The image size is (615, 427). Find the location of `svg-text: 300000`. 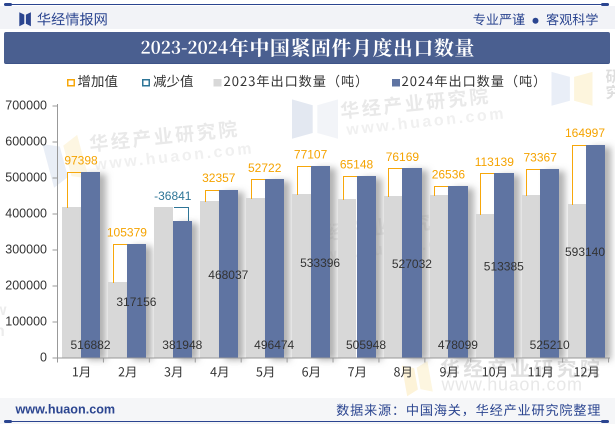

svg-text: 300000 is located at coordinates (26, 250).